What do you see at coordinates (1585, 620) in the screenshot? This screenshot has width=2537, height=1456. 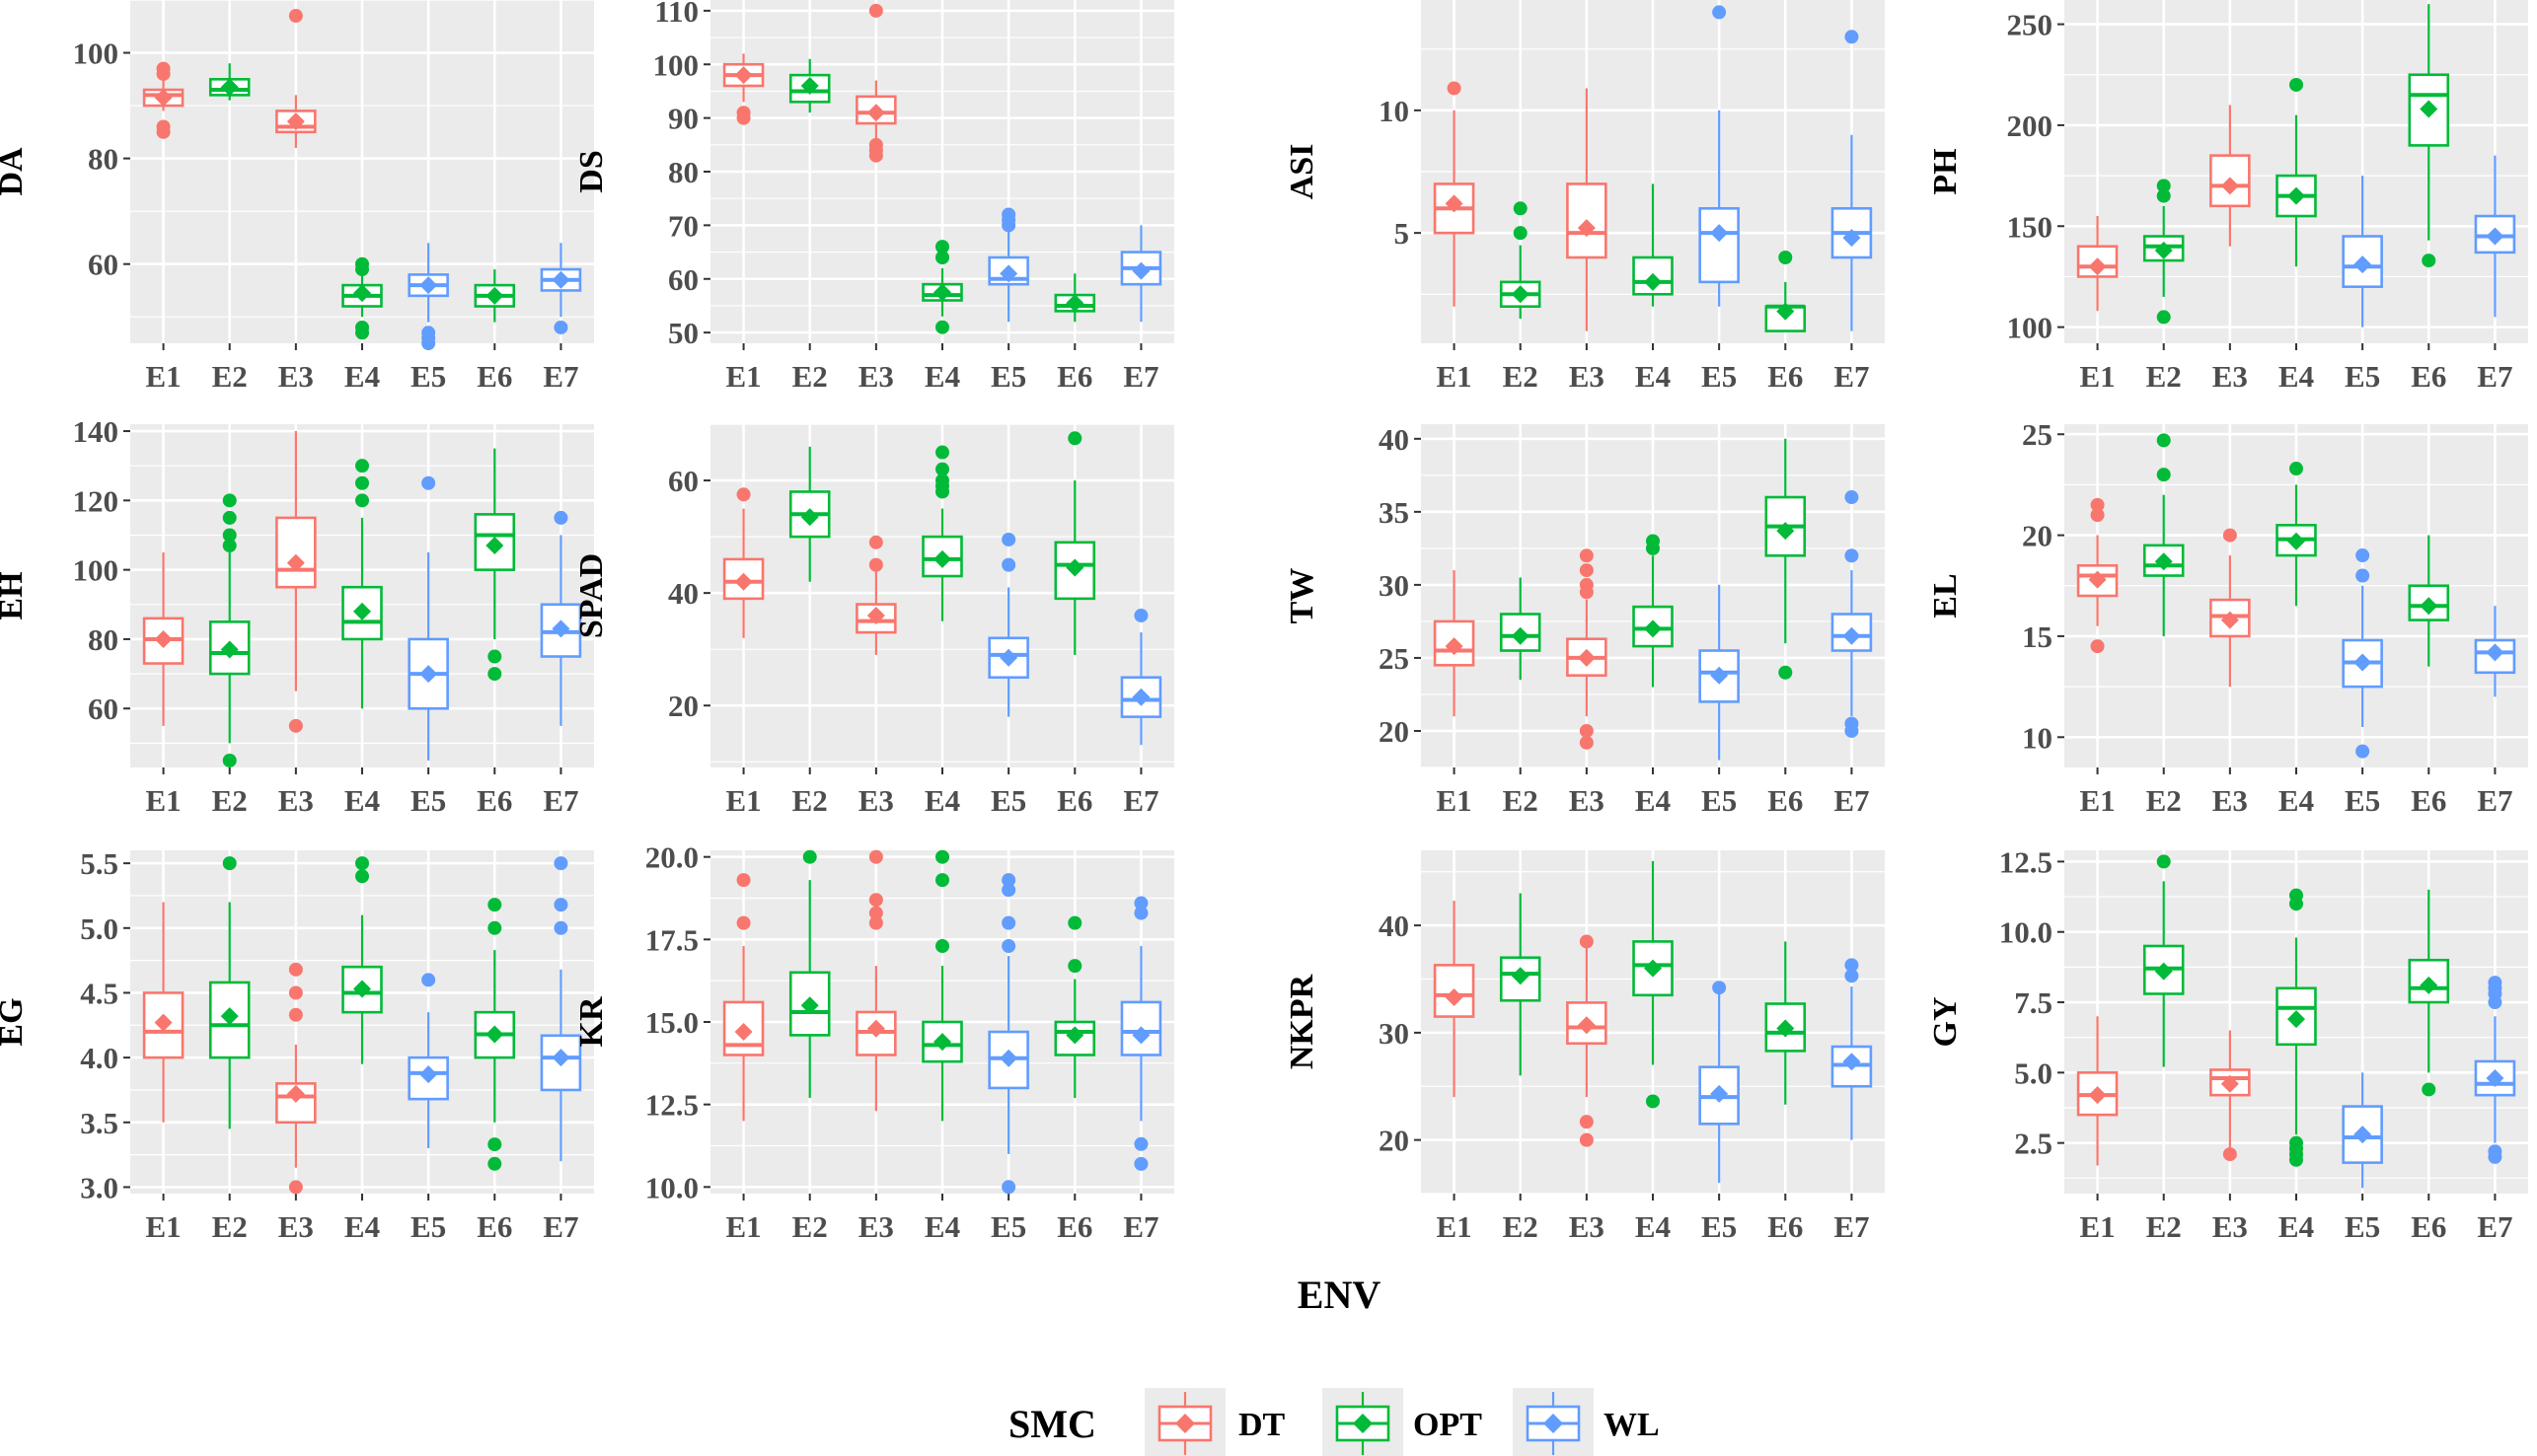 I see `panel-tw: 20 25 30 35 40 E1 E2 E3 E4 E5 E6 E7 TW` at bounding box center [1585, 620].